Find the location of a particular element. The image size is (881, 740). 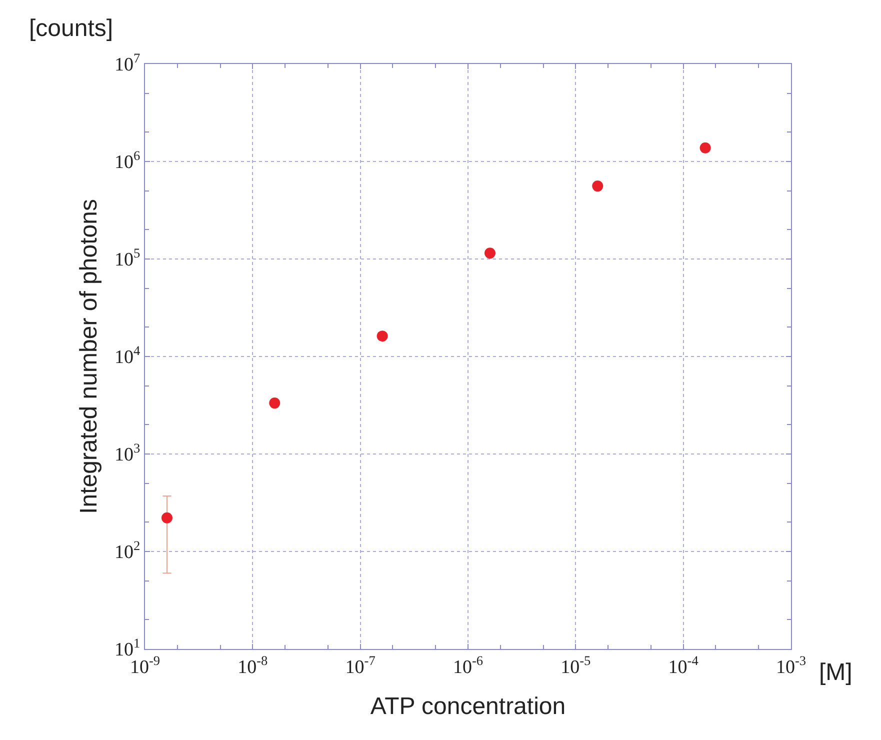

x-tick-label: 10$^{-6}$ is located at coordinates (468, 665).